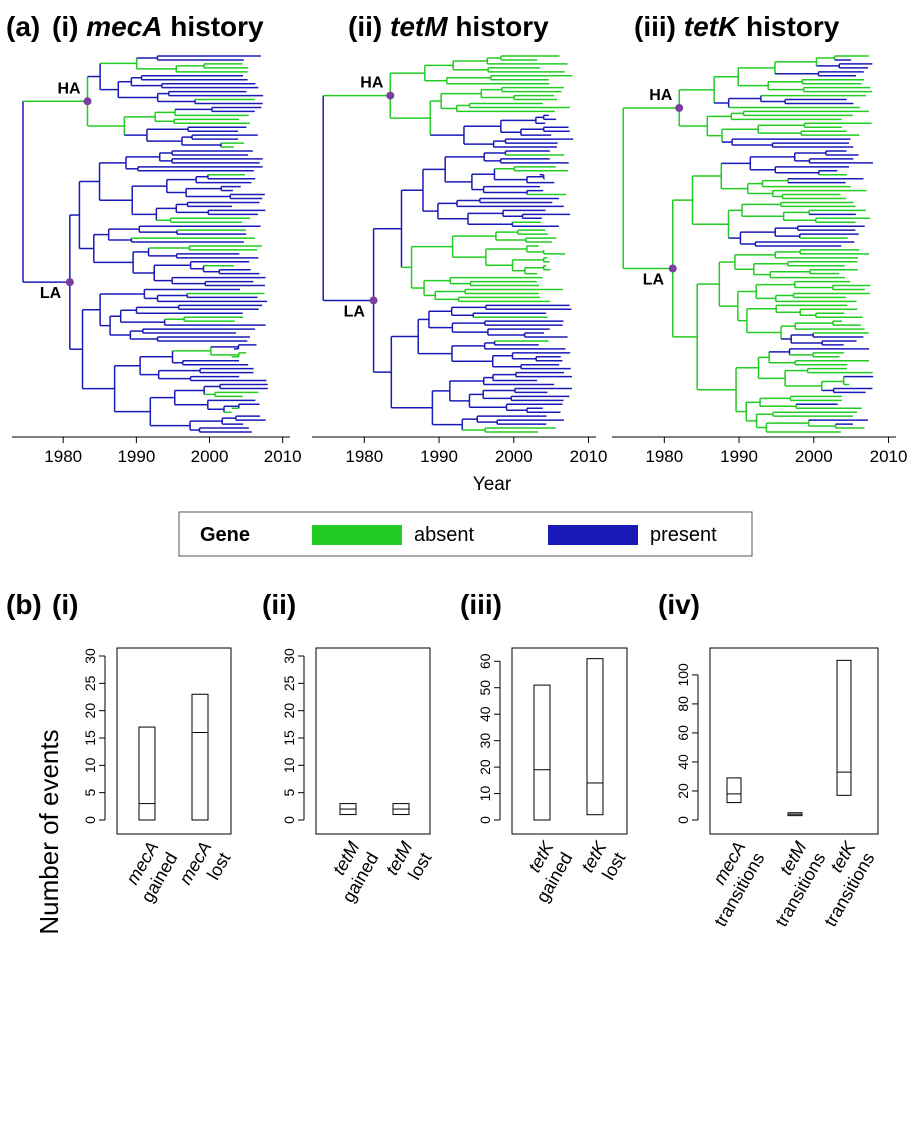 This screenshot has width=912, height=1138. Describe the element at coordinates (492, 484) in the screenshot. I see `x-axis-title: Year` at that location.